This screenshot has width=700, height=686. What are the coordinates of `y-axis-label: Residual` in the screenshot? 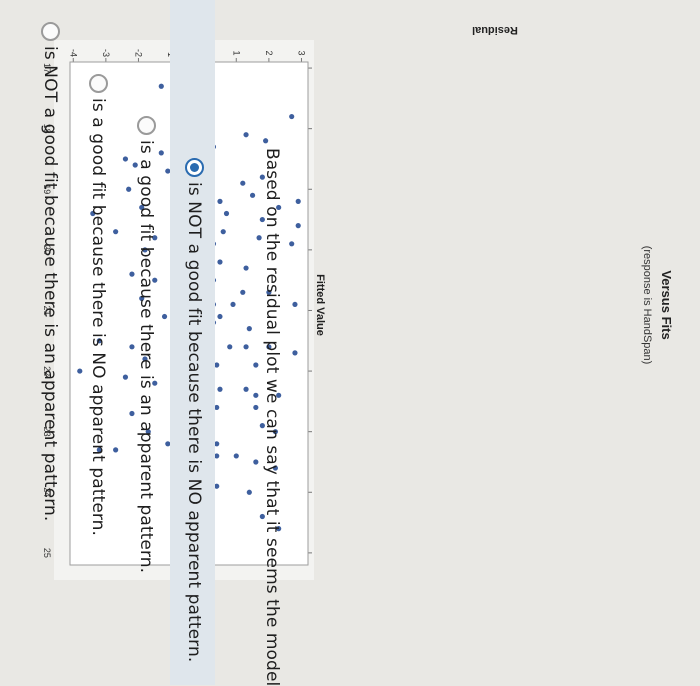 It's located at (495, 30).